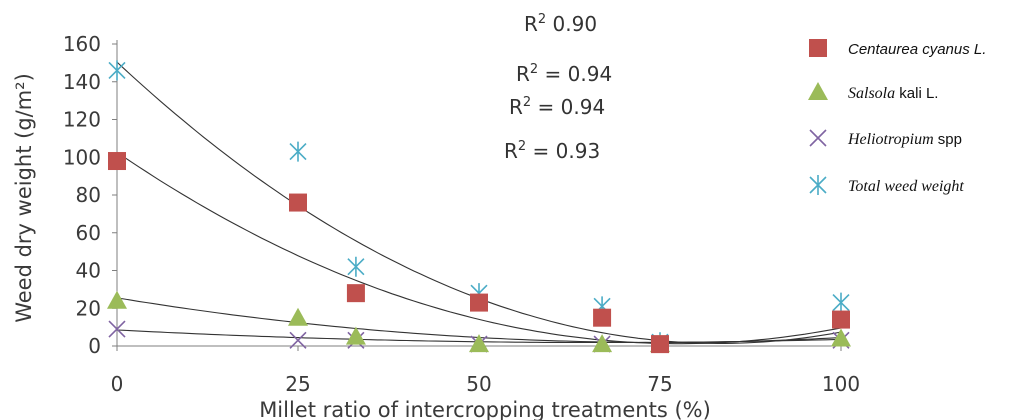 The height and width of the screenshot is (420, 1020). I want to click on x-tick-label: 50, so click(478, 384).